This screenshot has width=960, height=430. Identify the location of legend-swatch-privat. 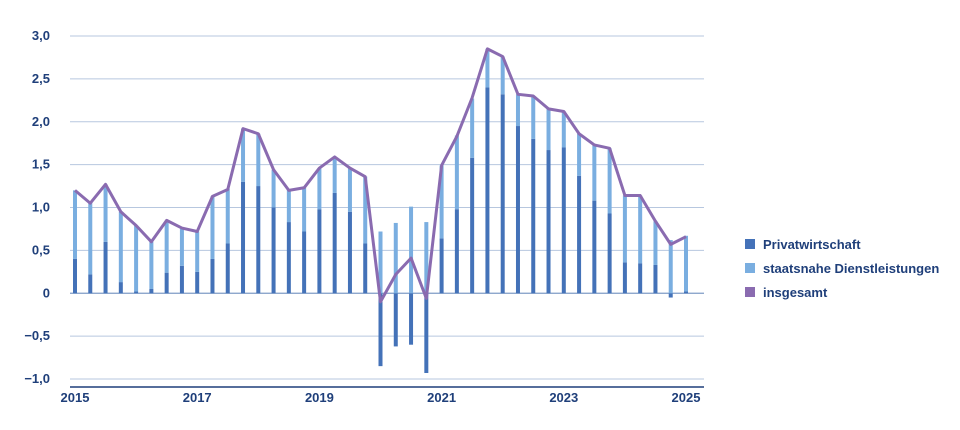
(750, 244).